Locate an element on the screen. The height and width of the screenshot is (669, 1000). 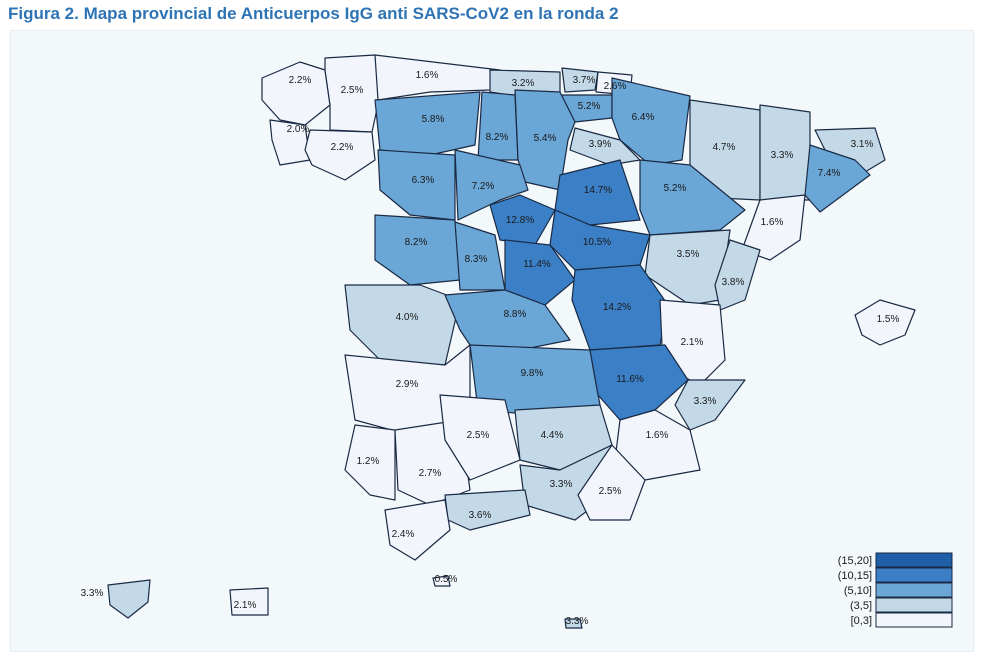
province-label-navarra: 6.4% is located at coordinates (643, 117).